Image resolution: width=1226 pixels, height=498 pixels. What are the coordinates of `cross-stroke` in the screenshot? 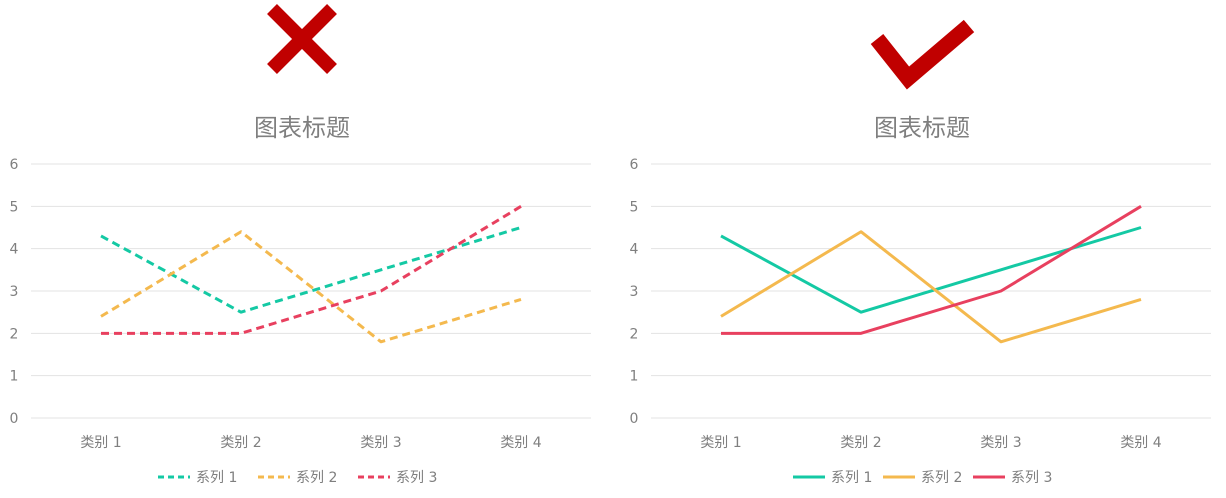 It's located at (302, 39).